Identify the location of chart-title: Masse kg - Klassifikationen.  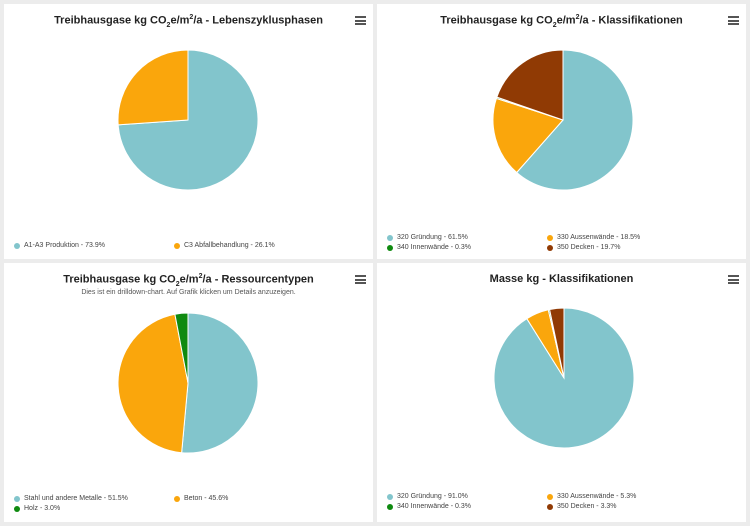
(561, 279).